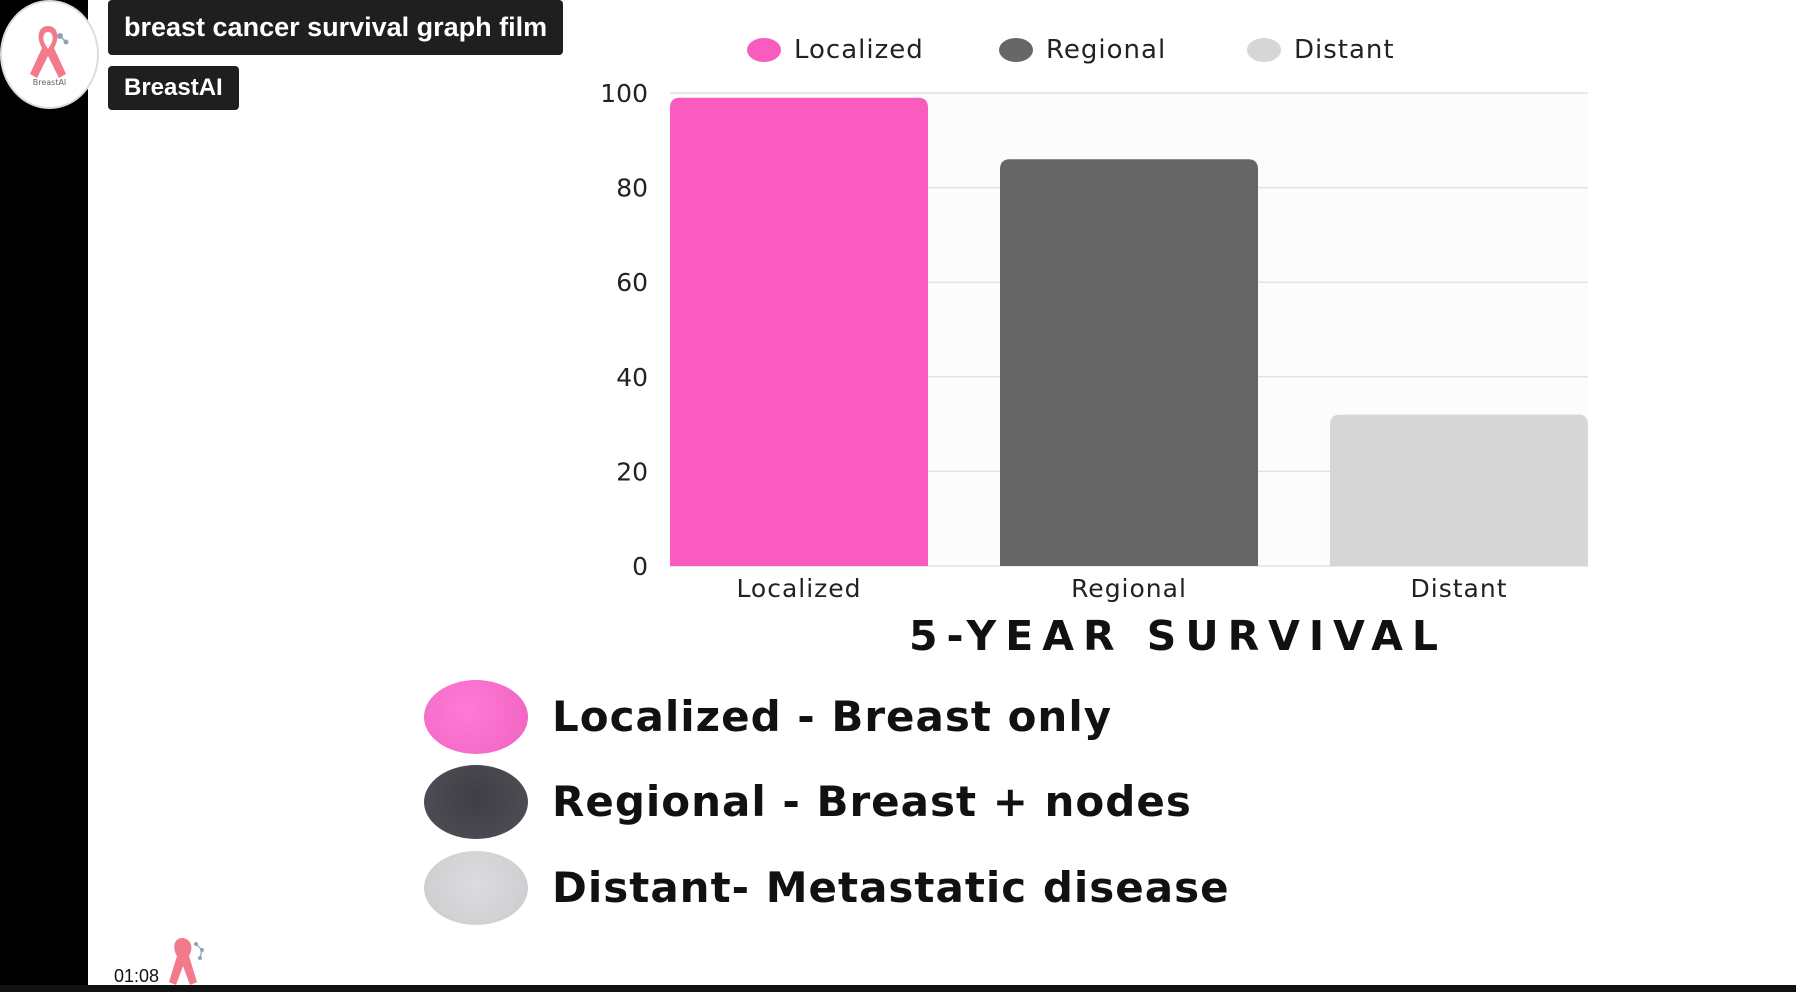  What do you see at coordinates (1344, 50) in the screenshot?
I see `legend-label: Distant` at bounding box center [1344, 50].